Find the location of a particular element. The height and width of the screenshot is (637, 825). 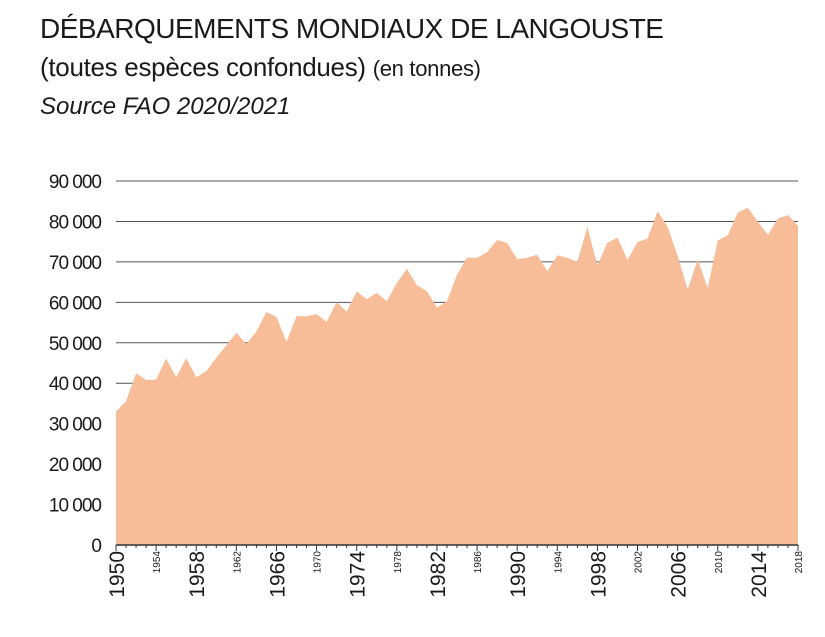

subtitle-text: (toutes espèces confondues) is located at coordinates (203, 67).